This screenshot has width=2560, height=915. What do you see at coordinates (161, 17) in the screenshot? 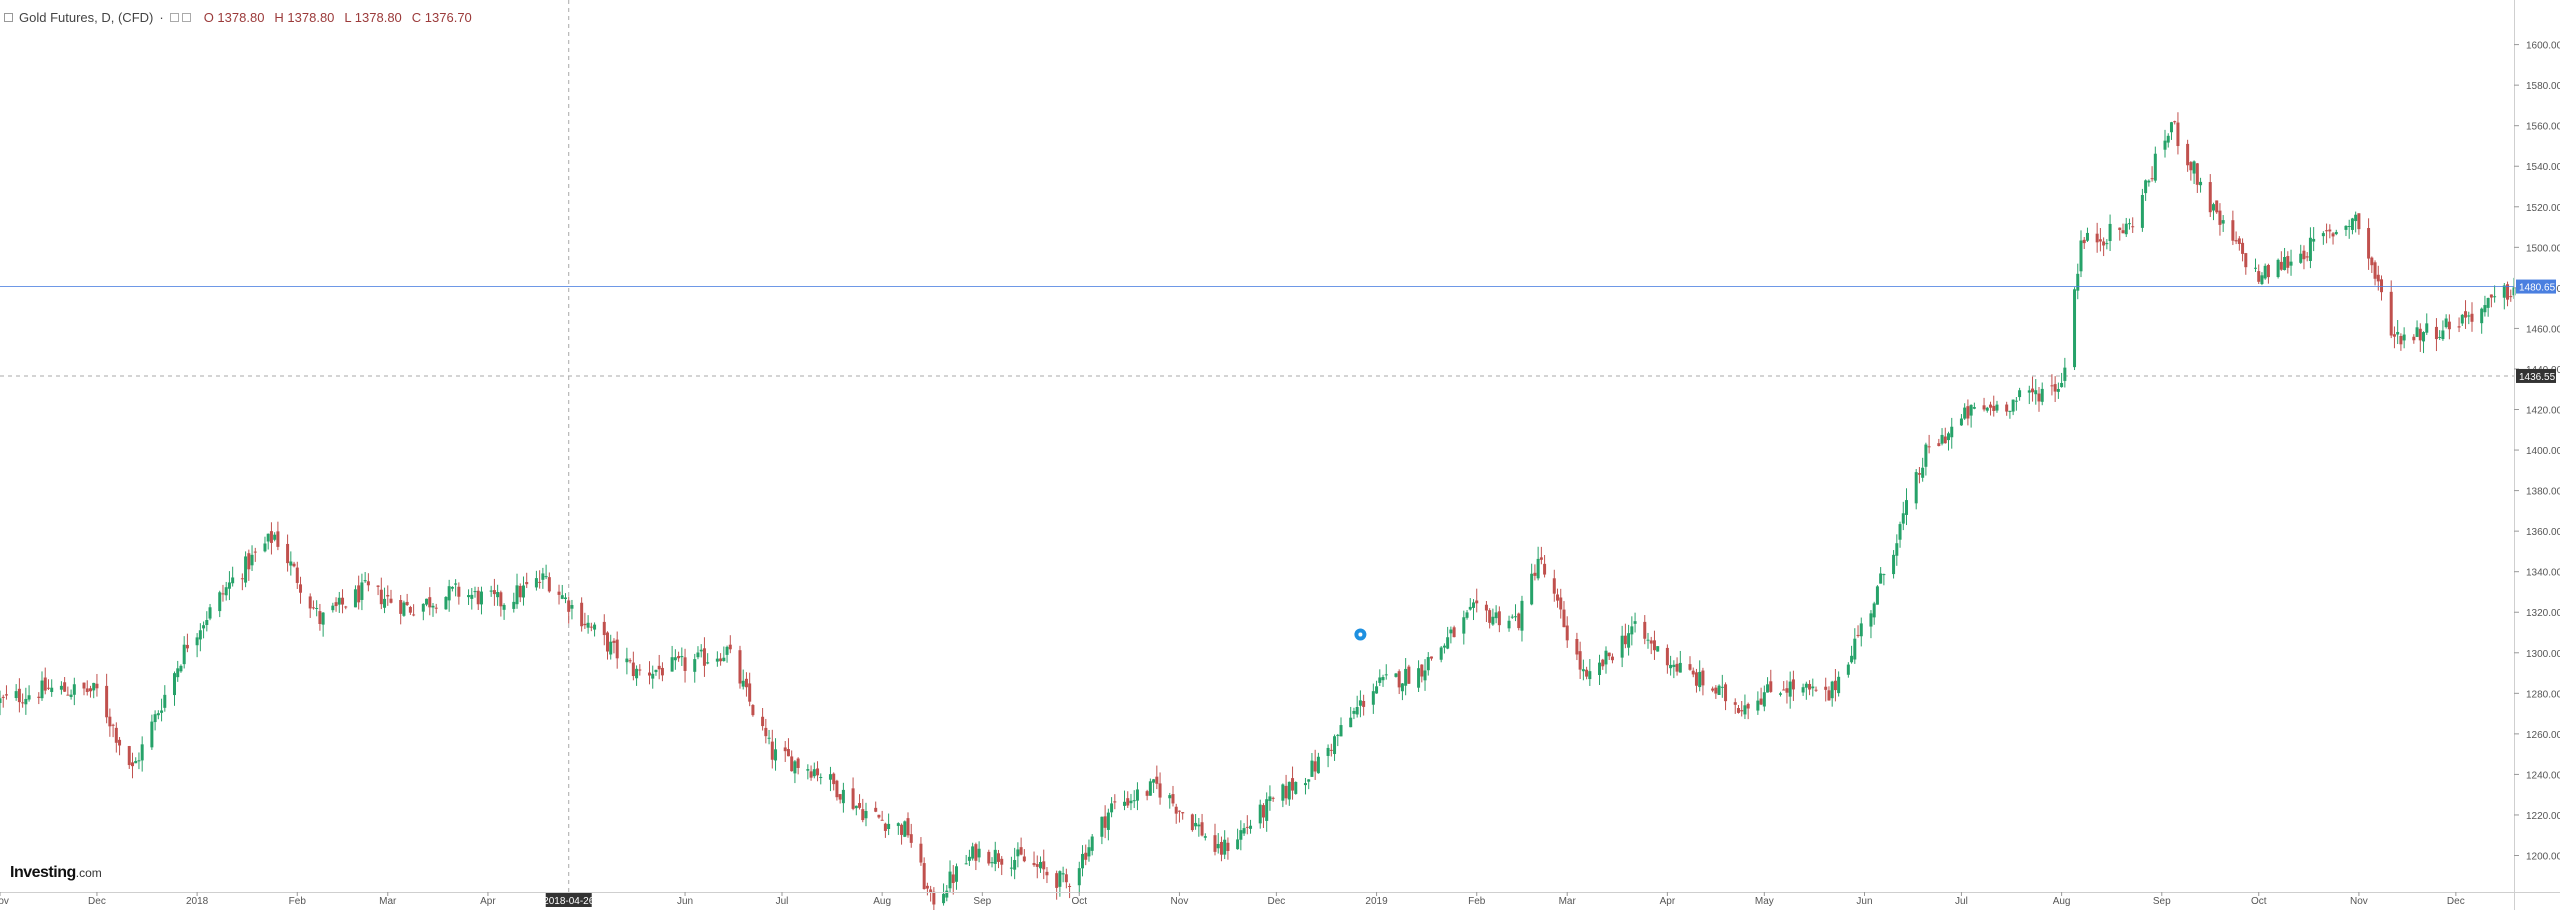
I see `legend-menu-icon: ·` at bounding box center [161, 17].